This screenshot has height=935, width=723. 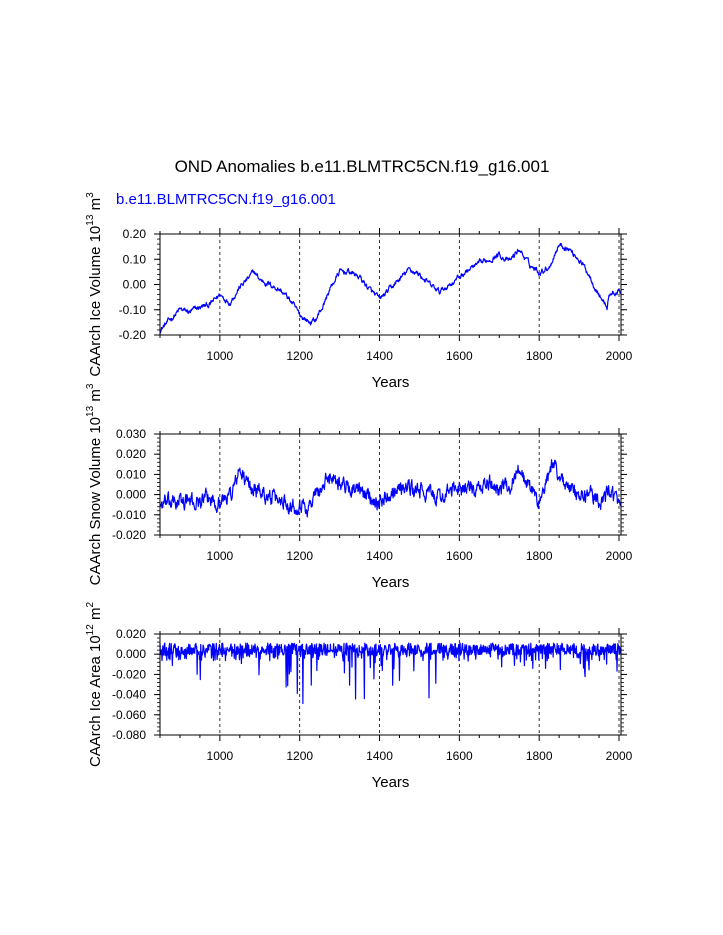 I want to click on y-tick-label: -0.080, so click(x=129, y=735).